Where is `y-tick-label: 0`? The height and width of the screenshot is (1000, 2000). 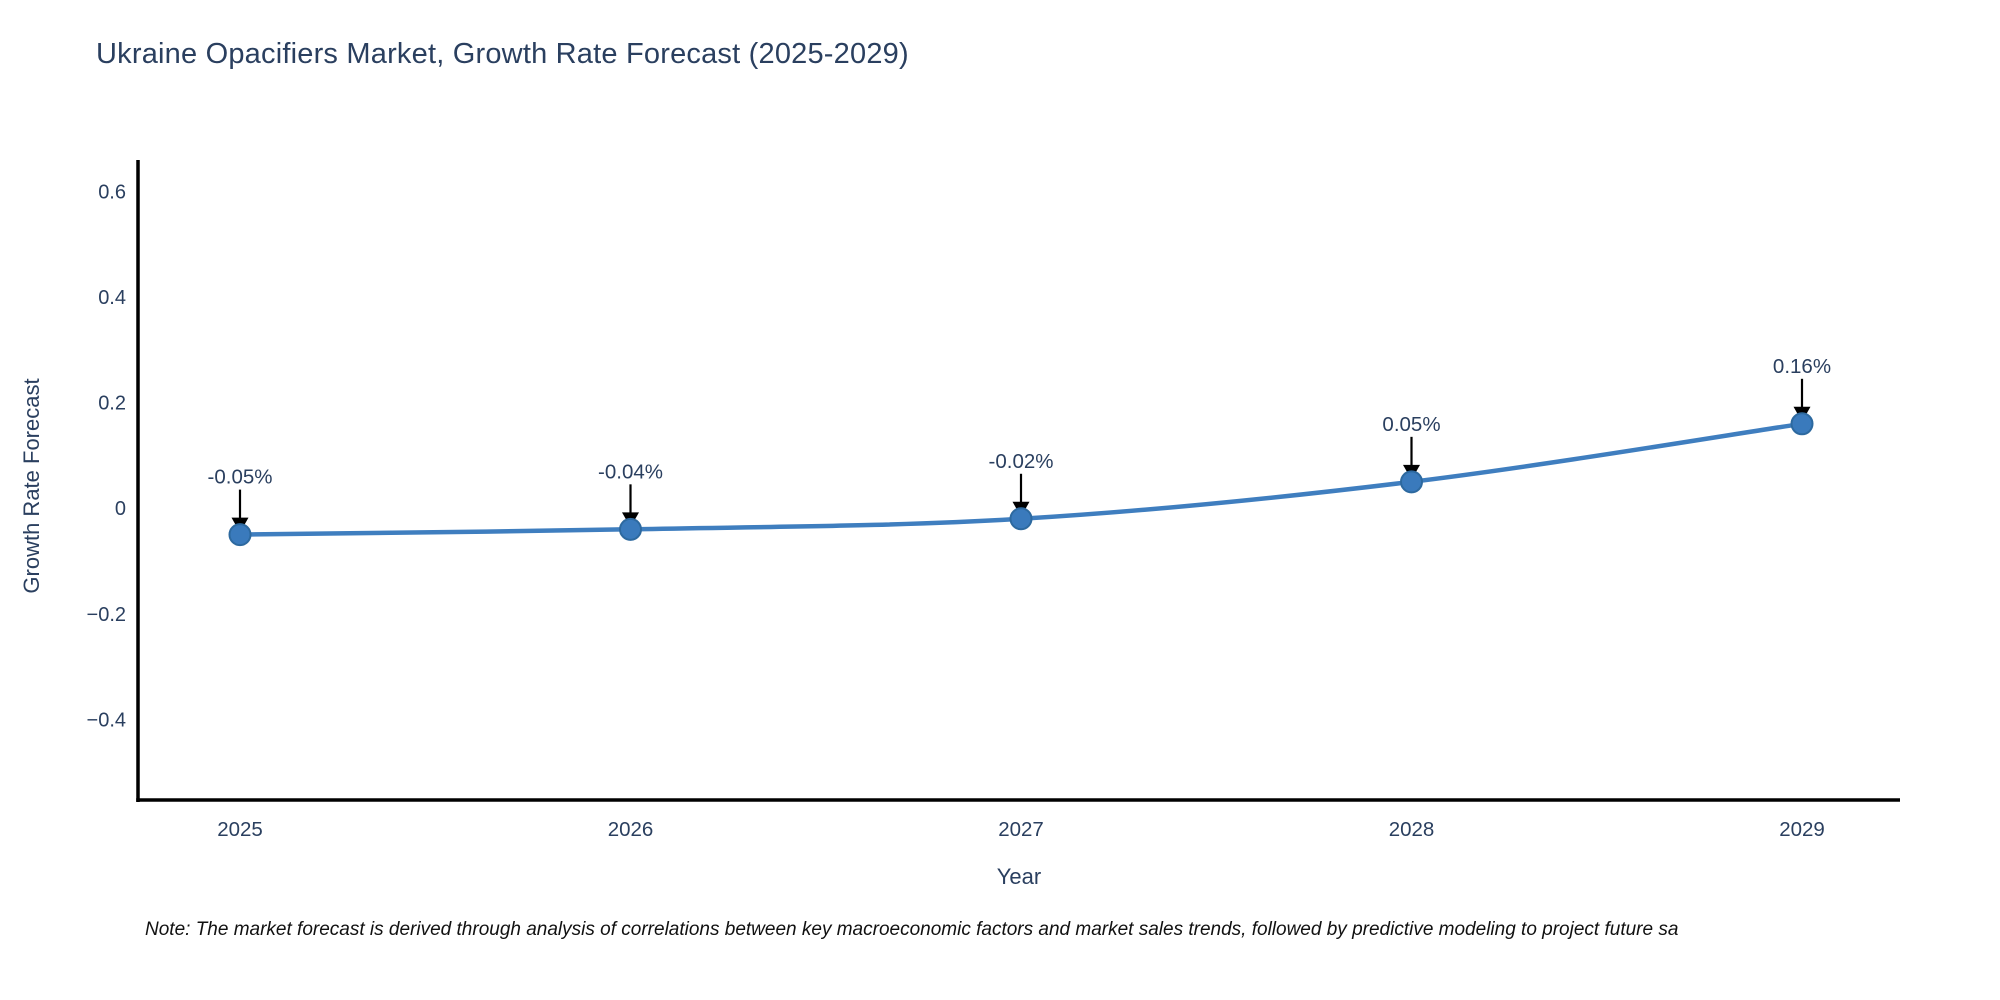
y-tick-label: 0 is located at coordinates (120, 509).